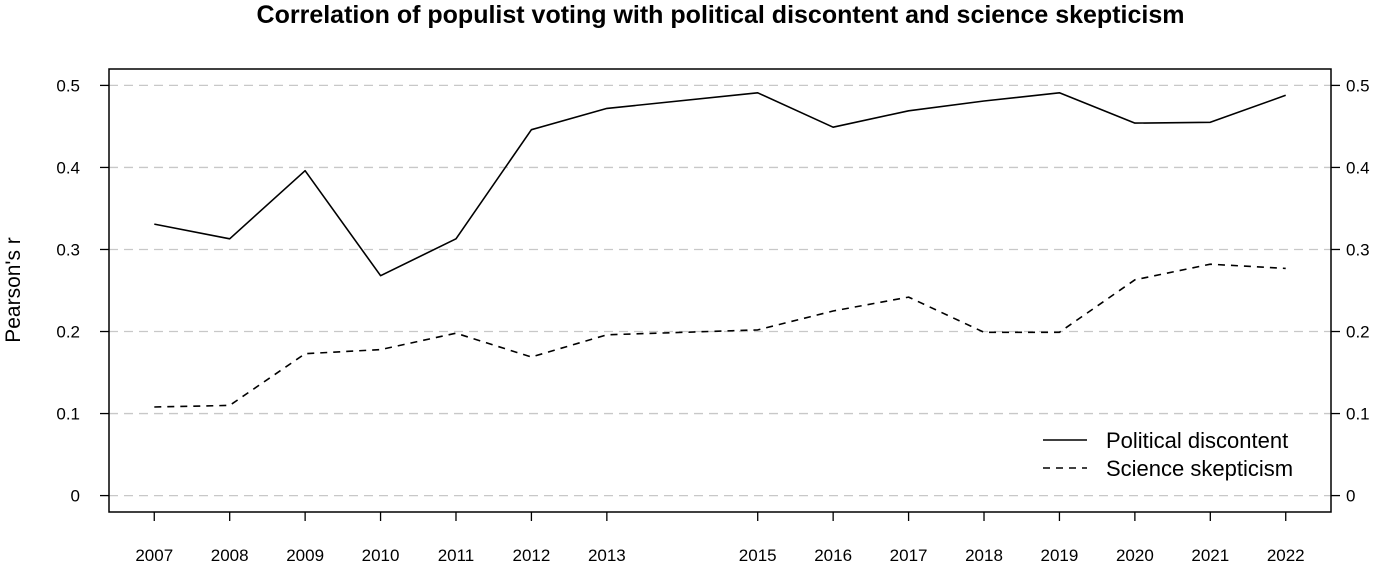 The width and height of the screenshot is (1387, 565). Describe the element at coordinates (1286, 555) in the screenshot. I see `x-tick-label: 2022` at that location.